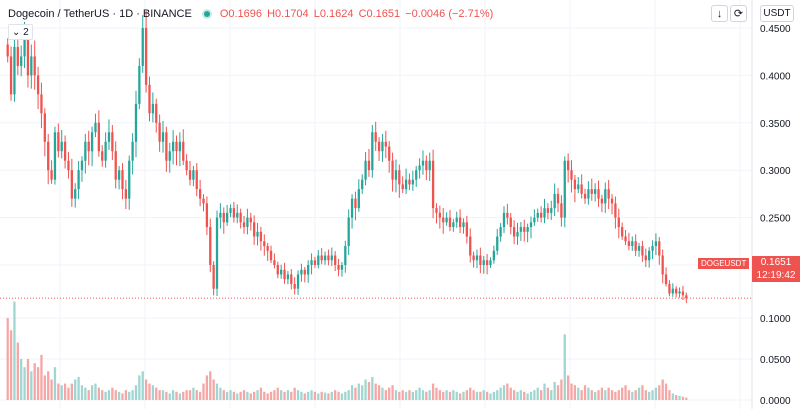  What do you see at coordinates (776, 262) in the screenshot?
I see `last-price-value: 0.1651` at bounding box center [776, 262].